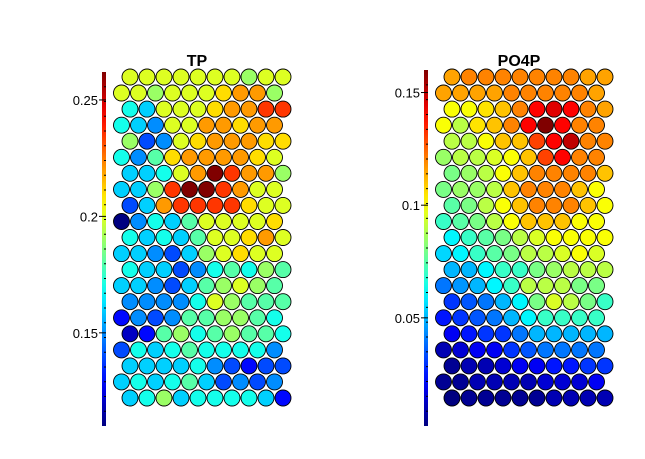  I want to click on panel-title-po4p: PO4P, so click(519, 61).